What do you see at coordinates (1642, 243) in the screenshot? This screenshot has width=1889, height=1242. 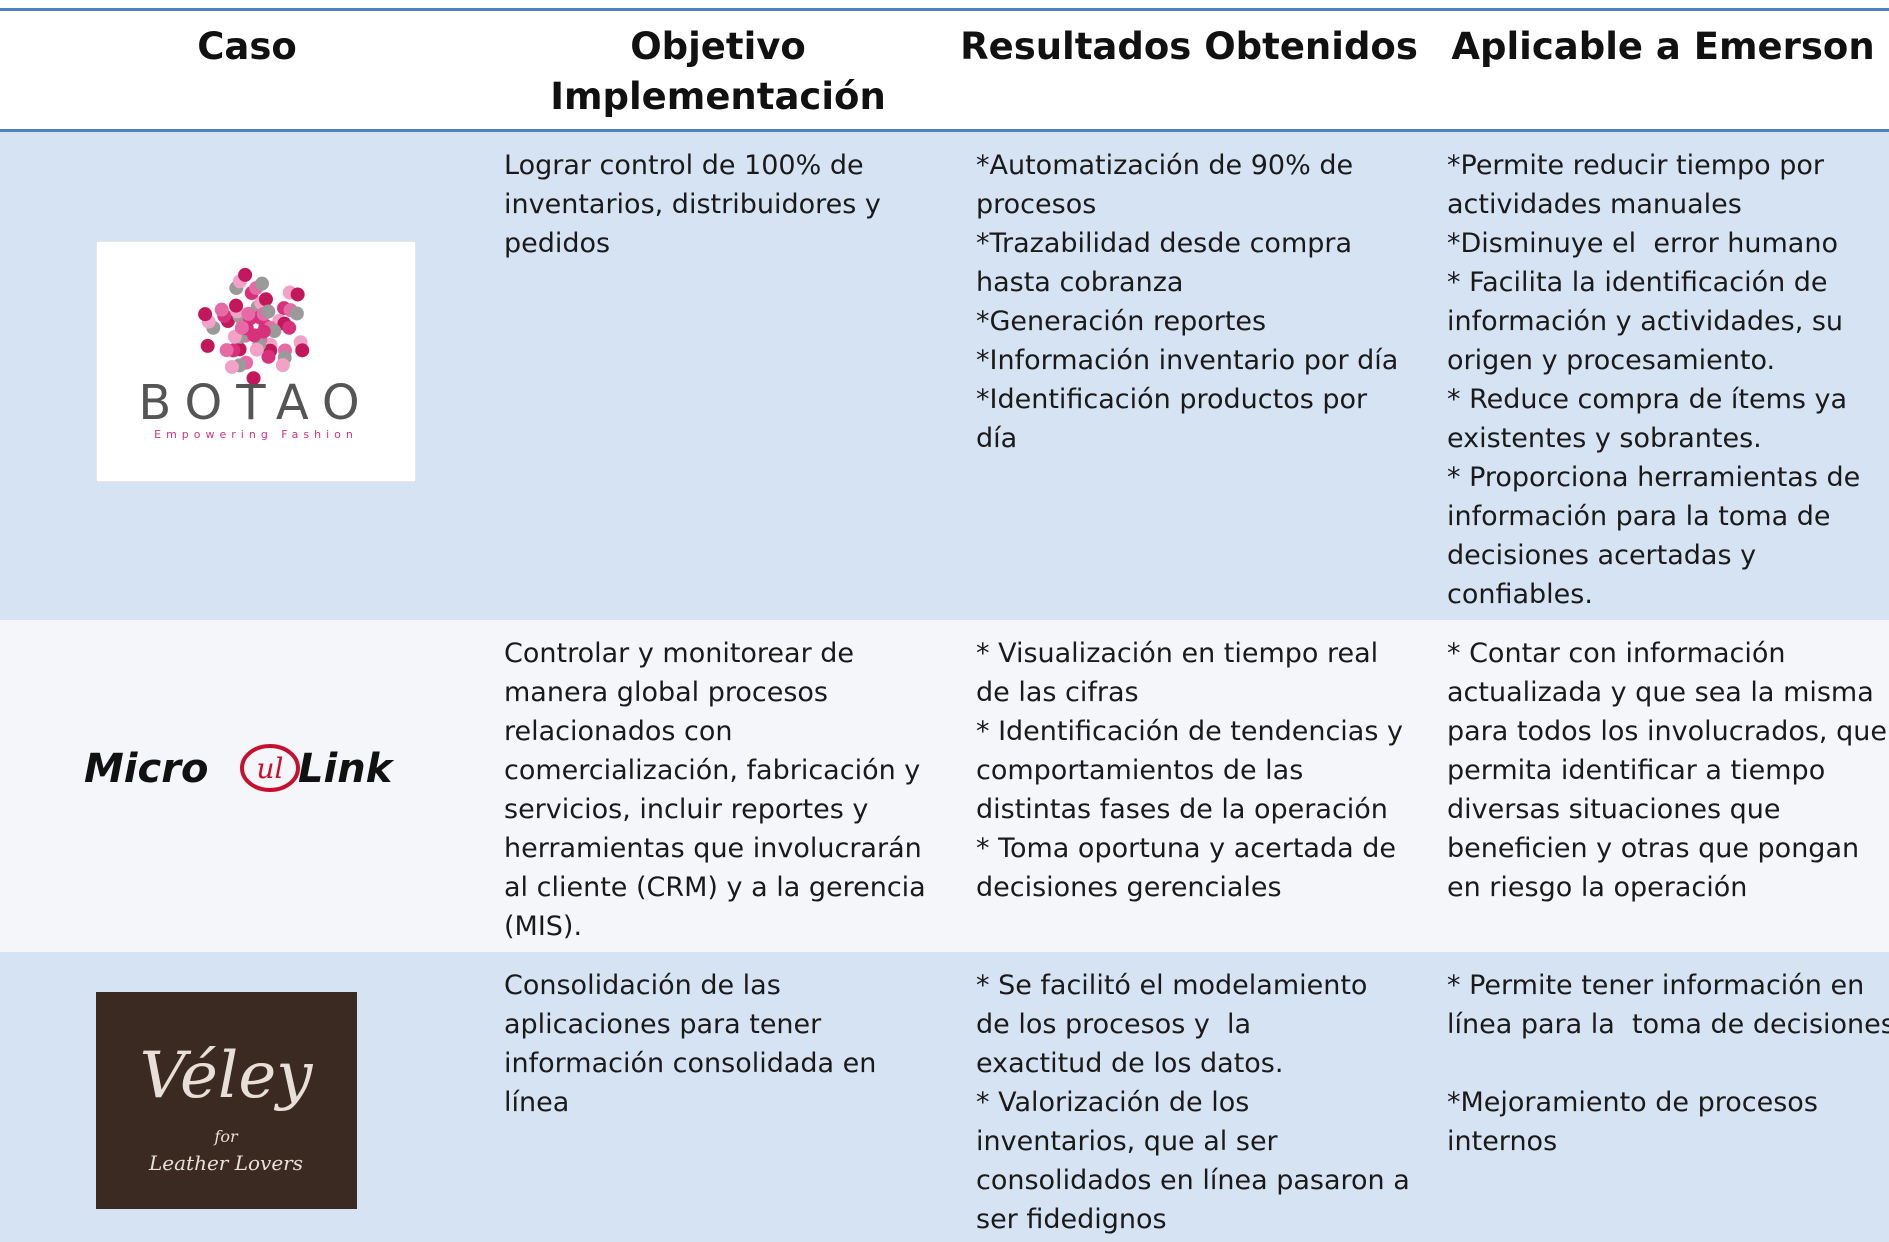 I see `cell-line: *Disminuye el error humano` at bounding box center [1642, 243].